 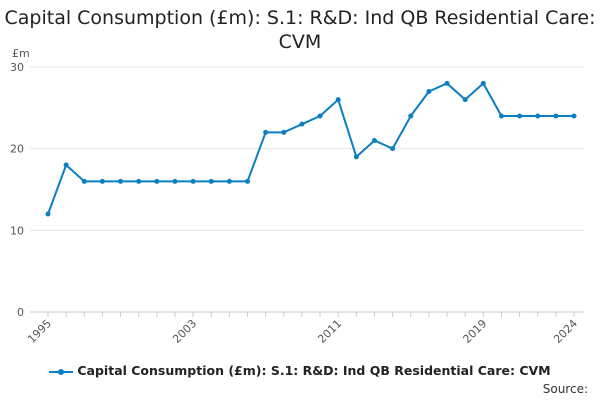 I want to click on x-tick-label: 2019, so click(x=474, y=331).